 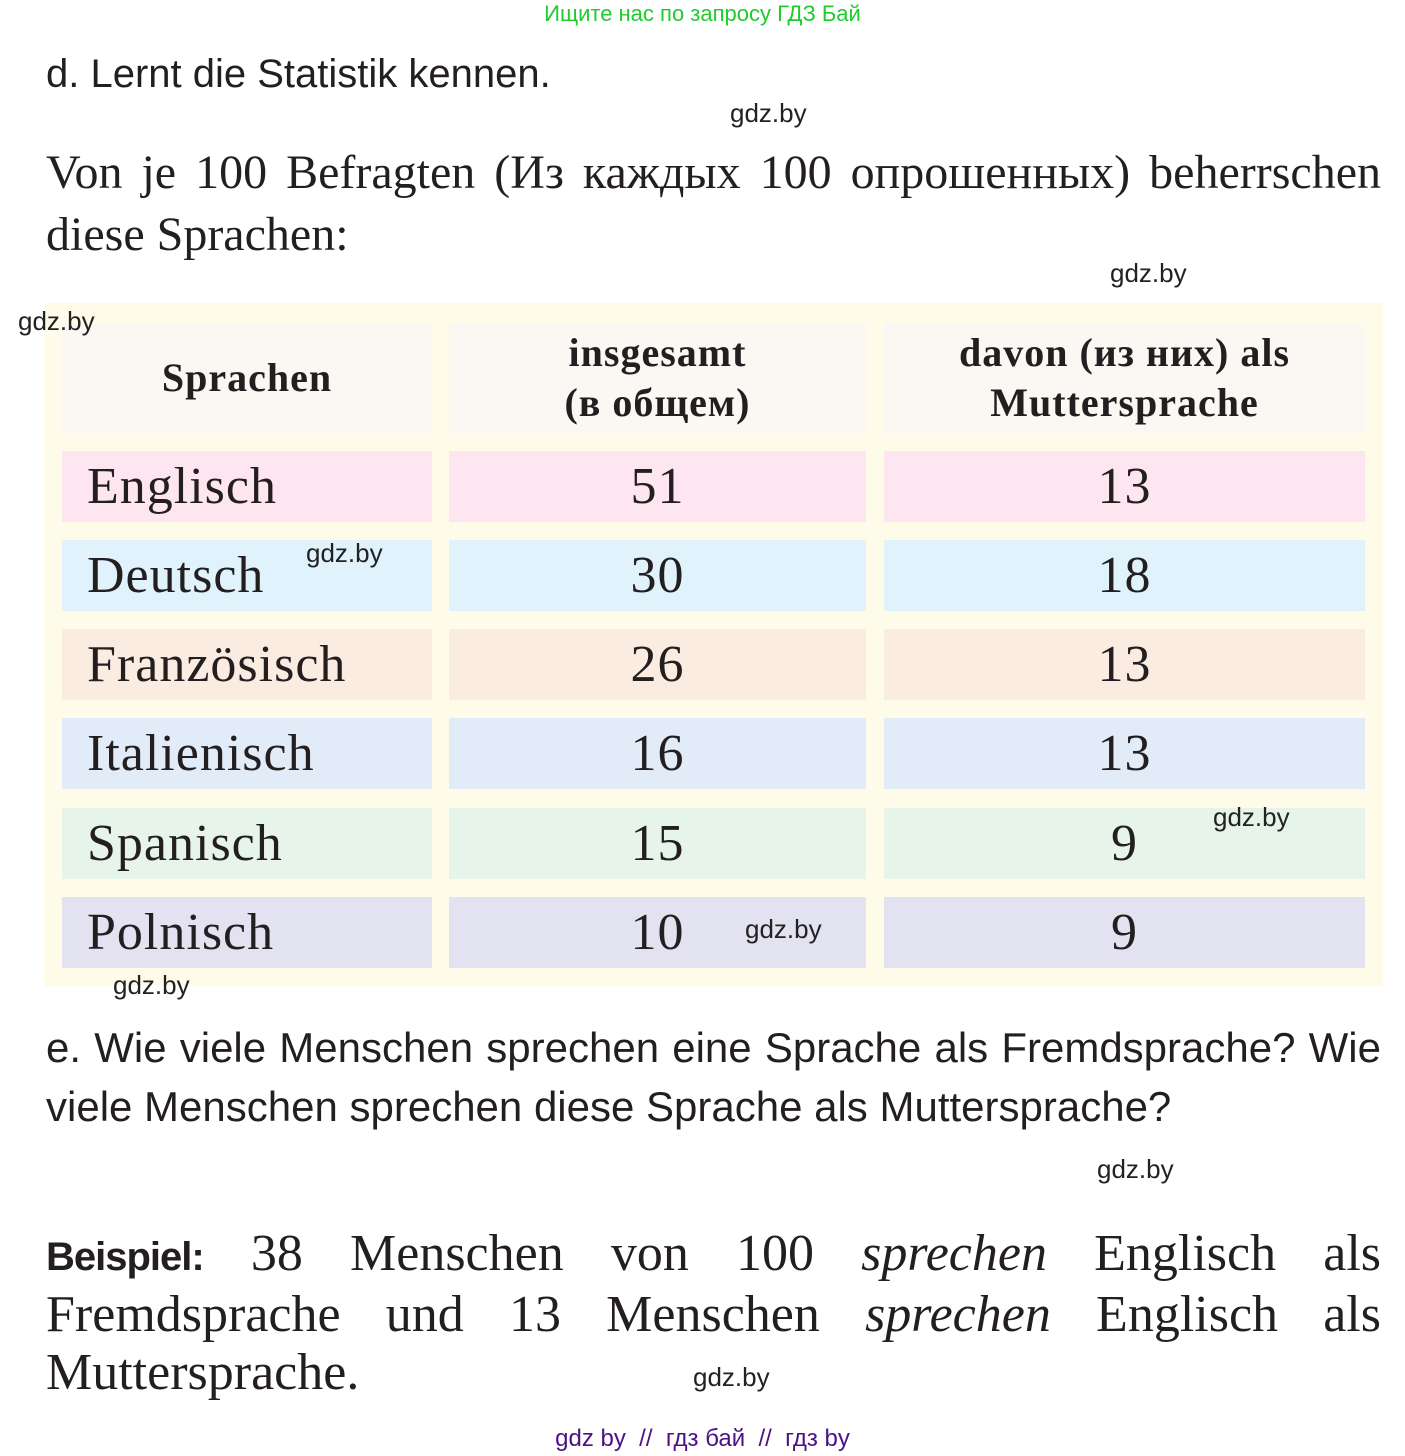 I want to click on table-row-native: 18, so click(x=1124, y=575).